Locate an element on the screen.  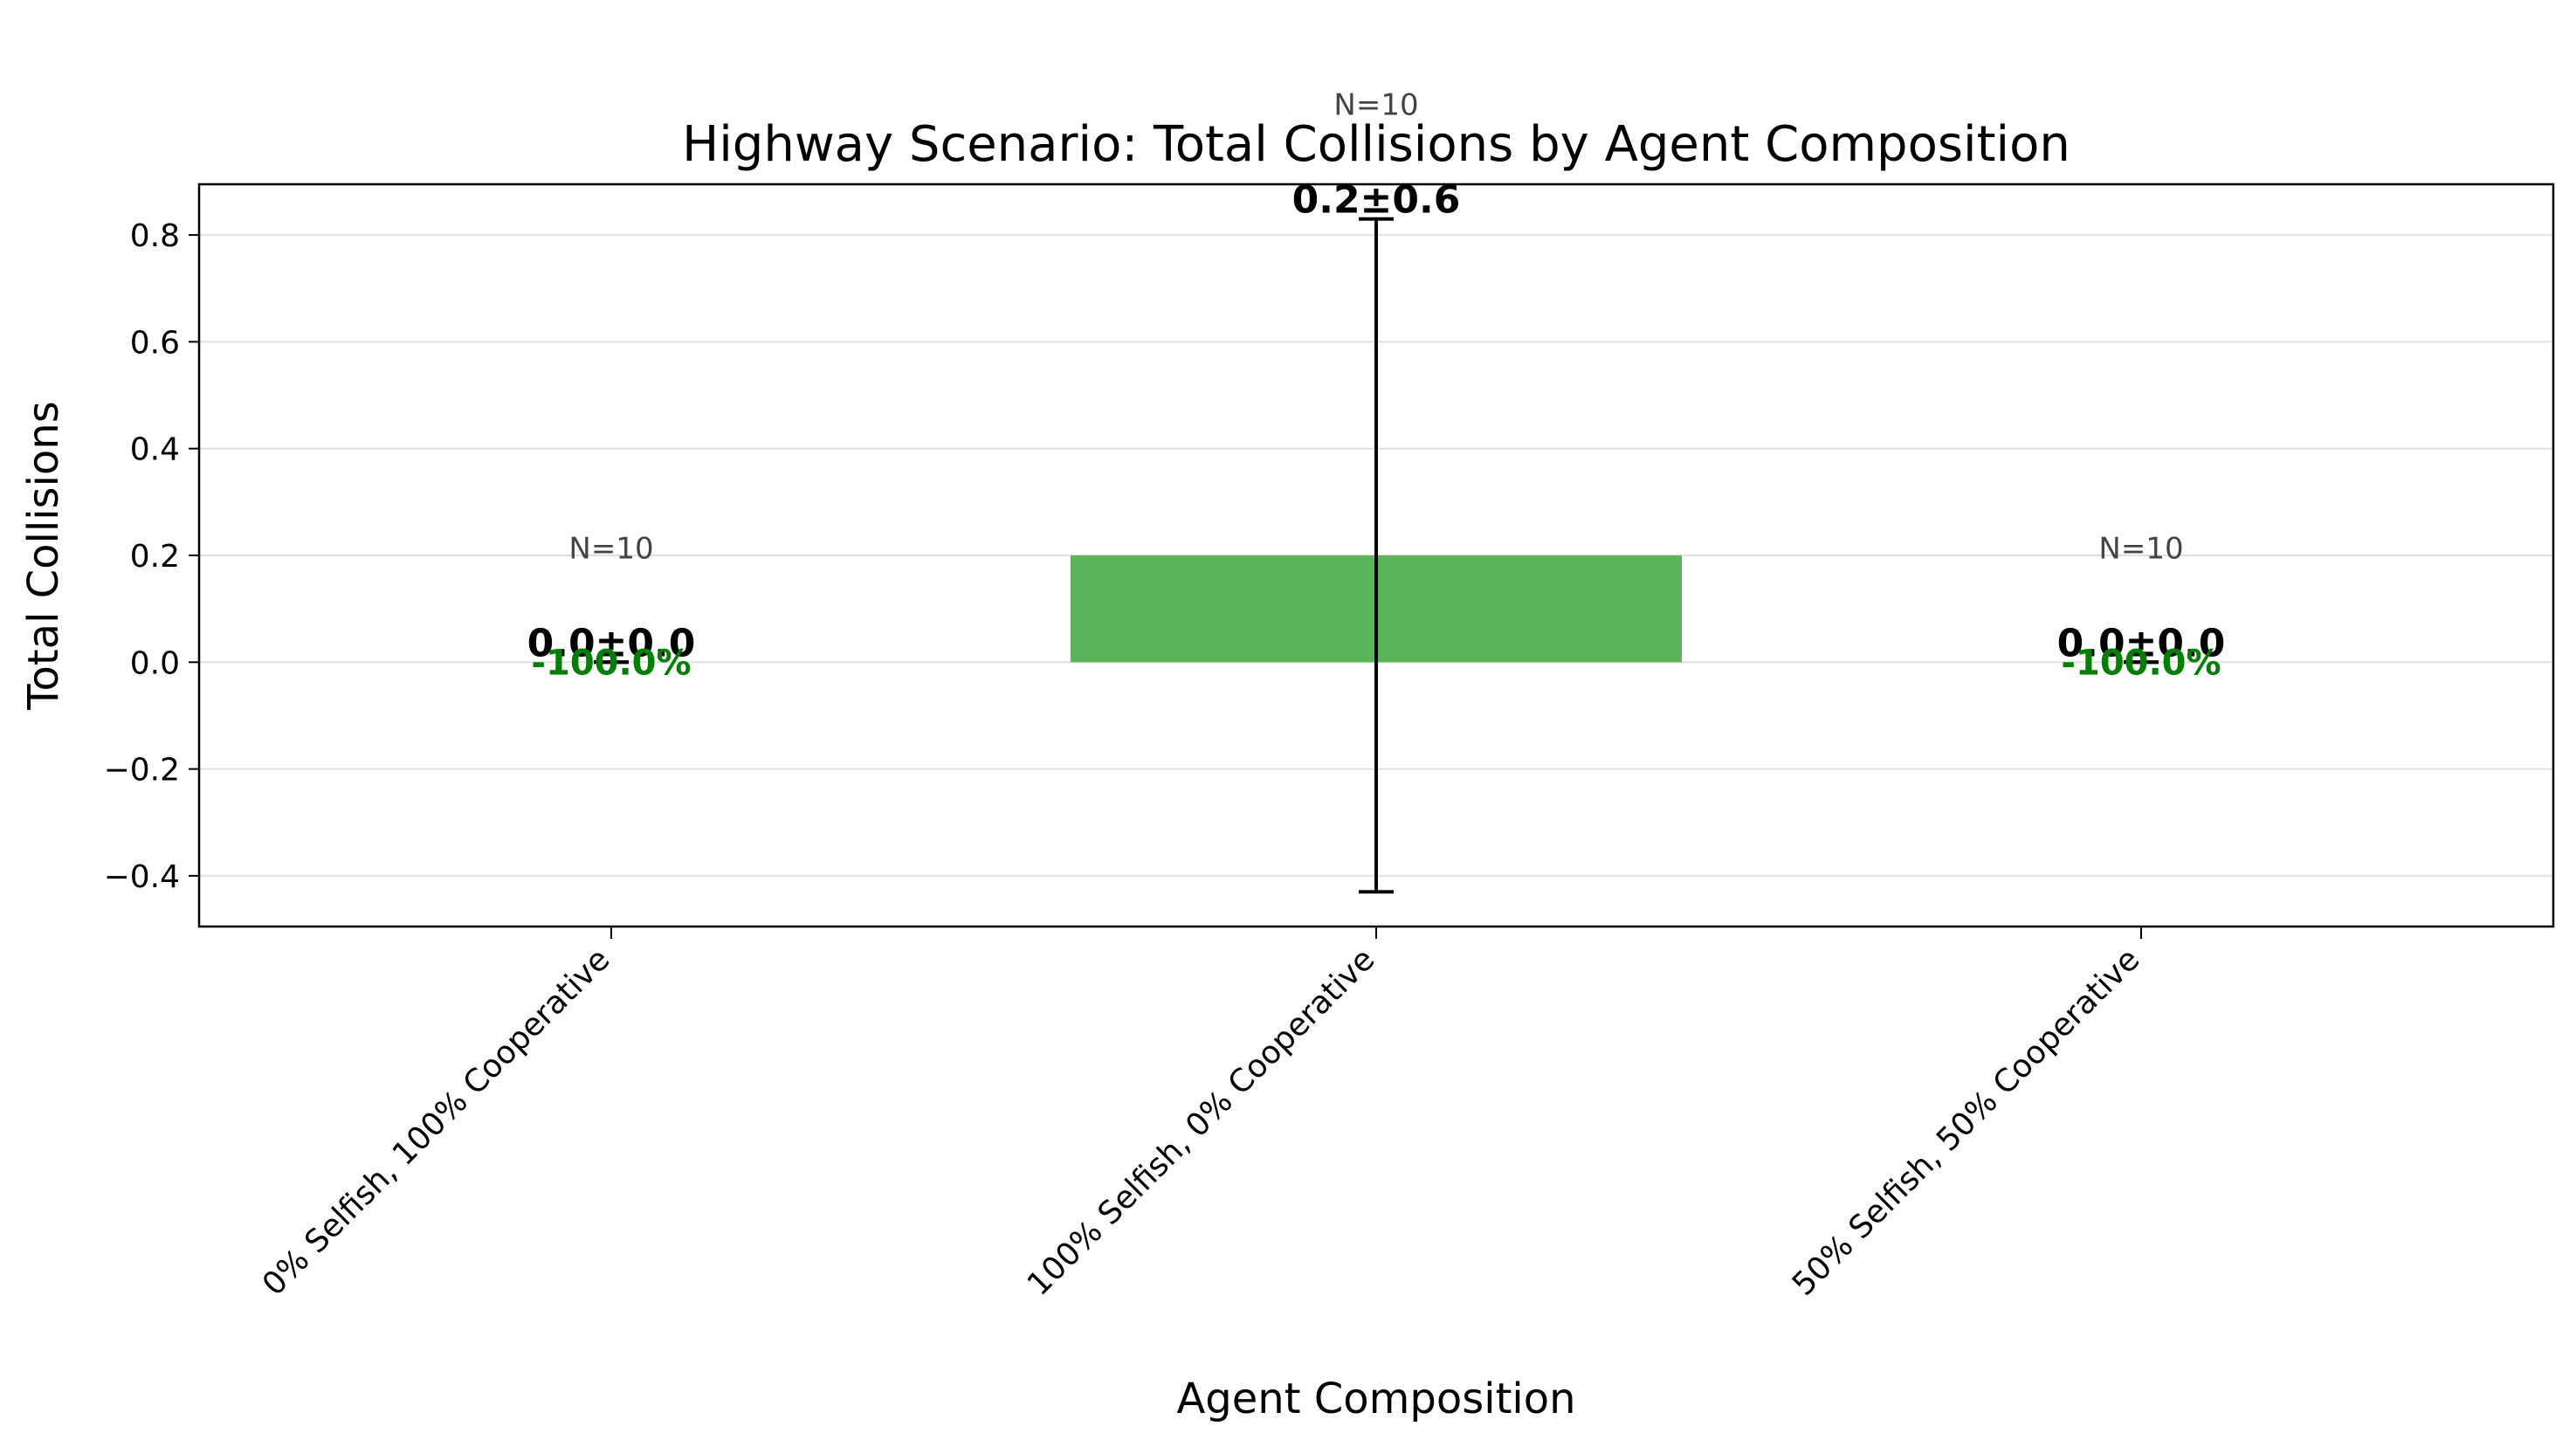
y-axis: −0.4 −0.2 0.0 0.2 0.4 0.6 0.8 is located at coordinates (151, 556).